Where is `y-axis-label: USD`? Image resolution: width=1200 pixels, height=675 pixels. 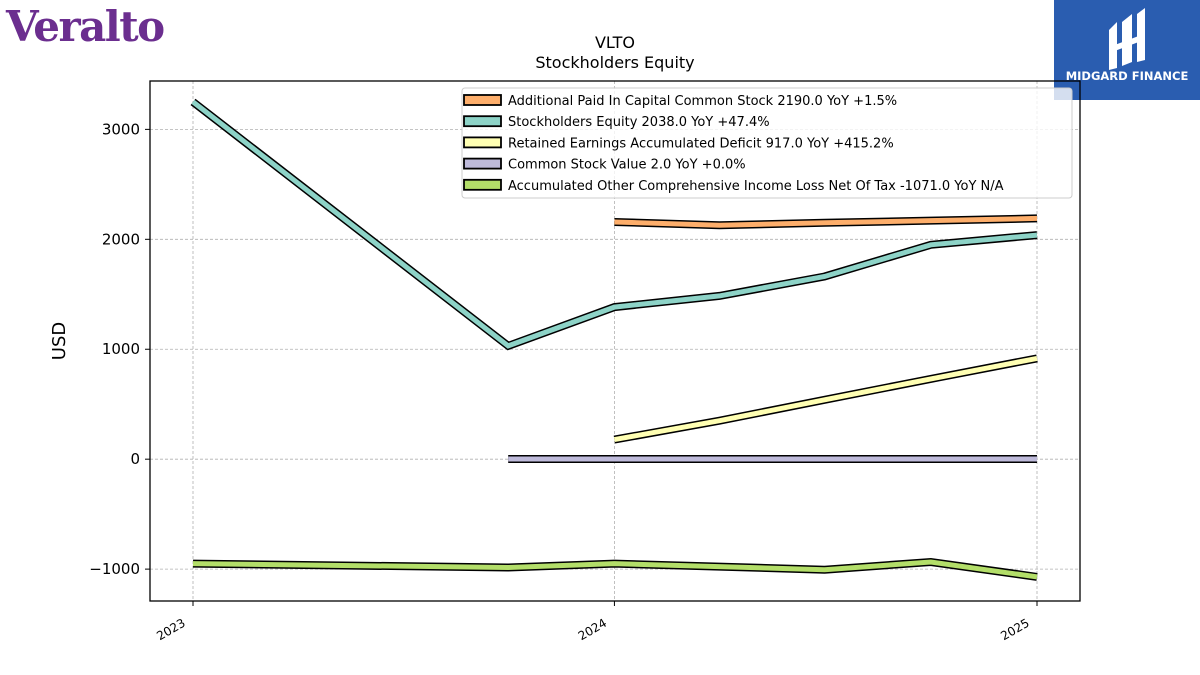
y-axis-label: USD is located at coordinates (59, 341).